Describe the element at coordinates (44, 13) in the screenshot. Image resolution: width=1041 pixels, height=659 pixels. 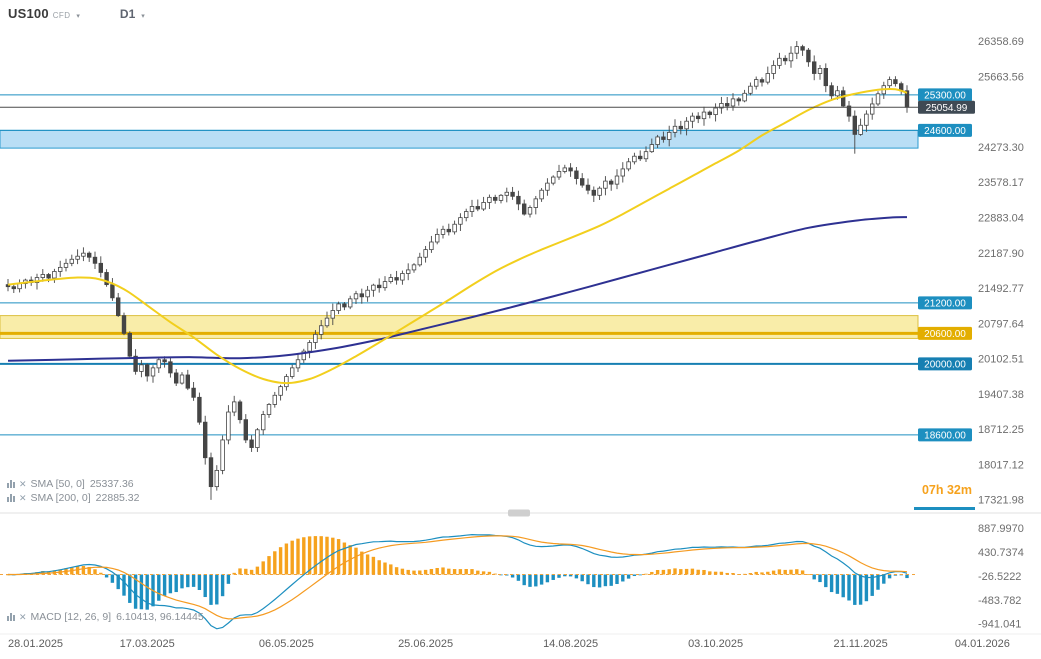
I see `instrument-selector: US100 CFD ▾` at that location.